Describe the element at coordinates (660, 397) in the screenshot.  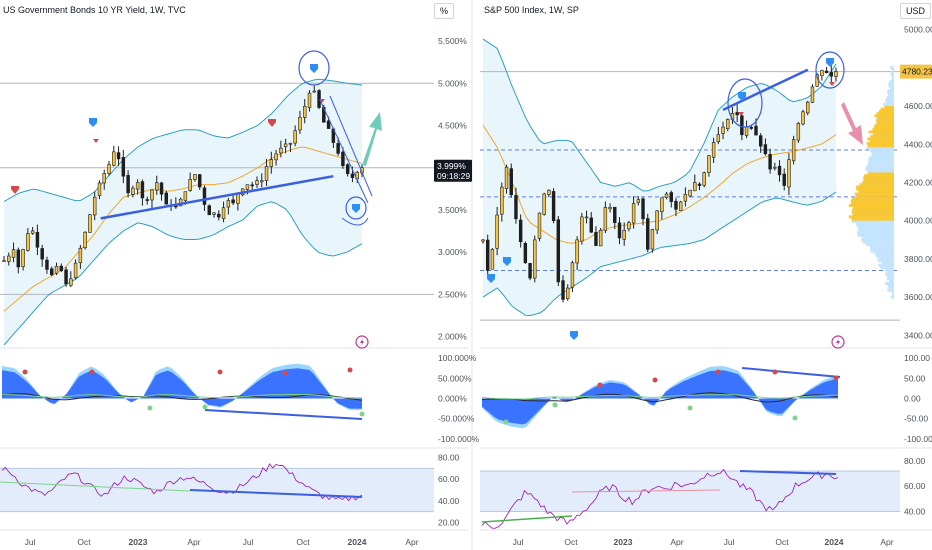
I see `oscillator-secondary-line` at that location.